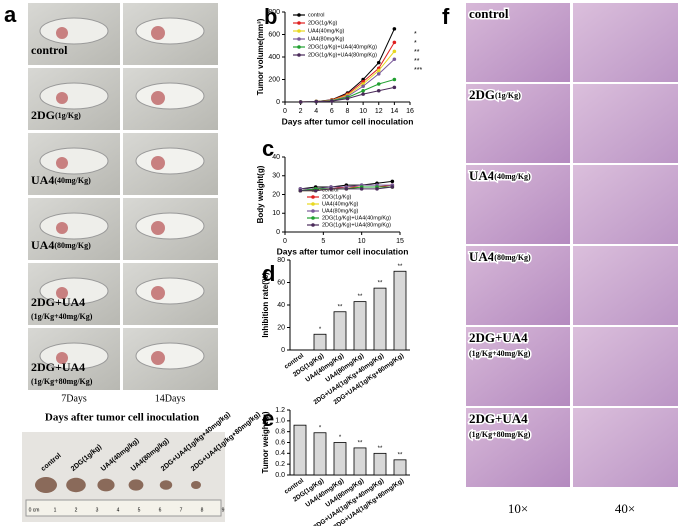  I want to click on y-axis-label: Inhibition rate(%), so click(265, 305).